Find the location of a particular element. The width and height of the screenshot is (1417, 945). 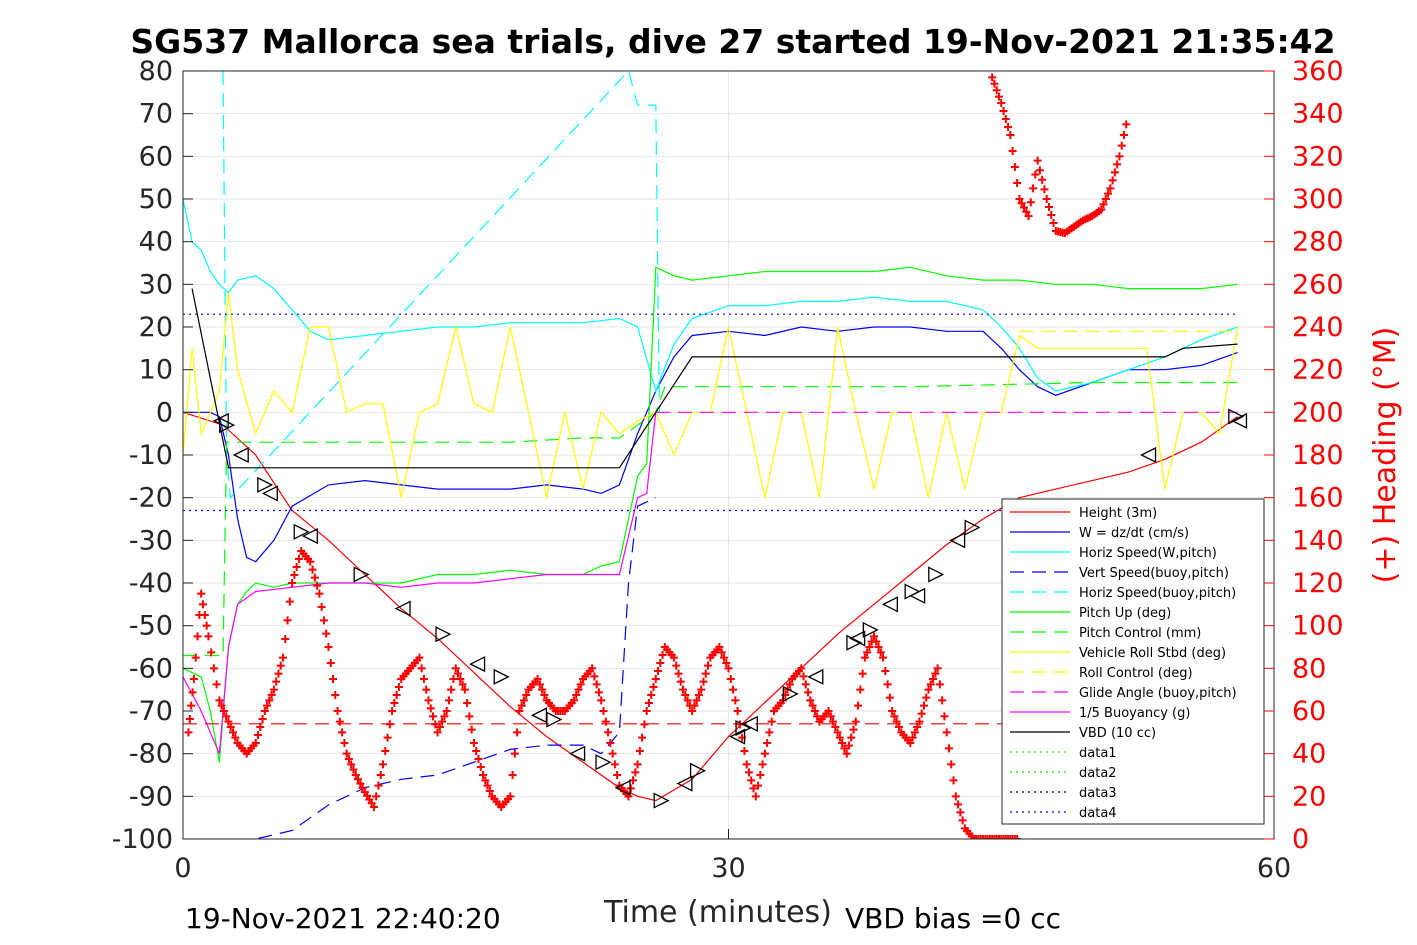

y-tick-label: -60 is located at coordinates (151, 668).